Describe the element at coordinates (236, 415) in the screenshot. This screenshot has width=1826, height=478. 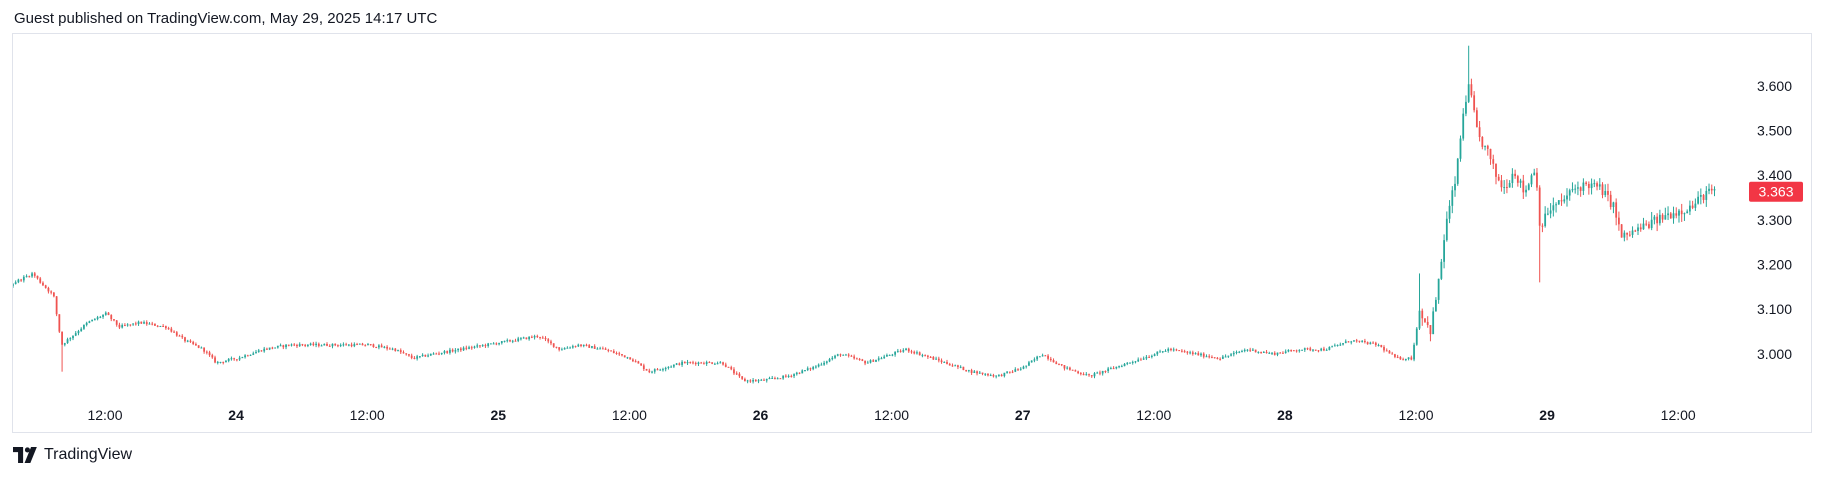
I see `x-tick-date: 24` at that location.